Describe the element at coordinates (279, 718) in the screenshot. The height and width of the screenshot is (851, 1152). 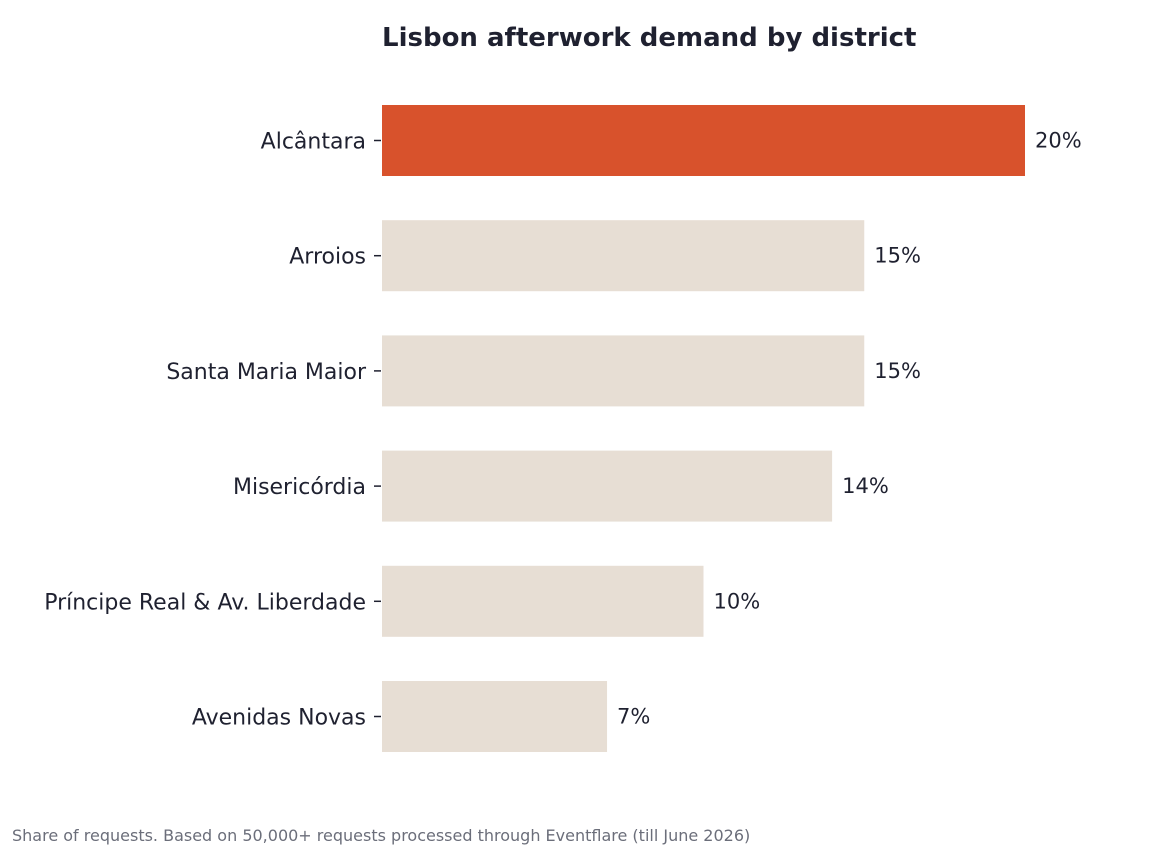
I see `category-label-5: Avenidas Novas` at that location.